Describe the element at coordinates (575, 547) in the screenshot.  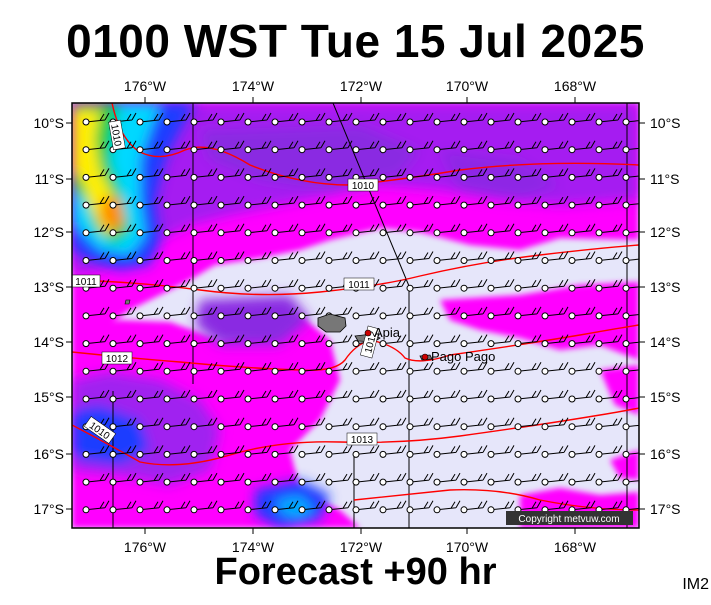
I see `lon-label-bottom: 168°W` at that location.